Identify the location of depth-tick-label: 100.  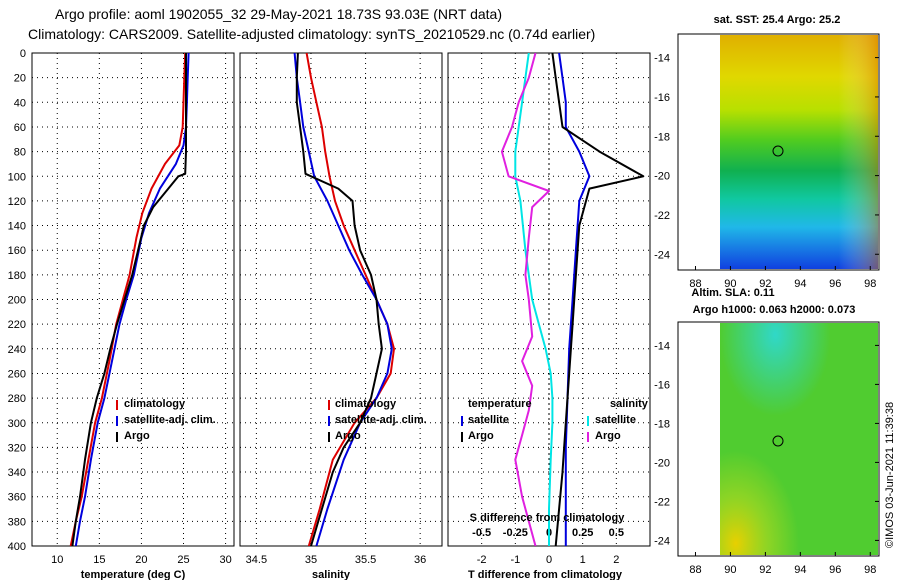
(17, 177).